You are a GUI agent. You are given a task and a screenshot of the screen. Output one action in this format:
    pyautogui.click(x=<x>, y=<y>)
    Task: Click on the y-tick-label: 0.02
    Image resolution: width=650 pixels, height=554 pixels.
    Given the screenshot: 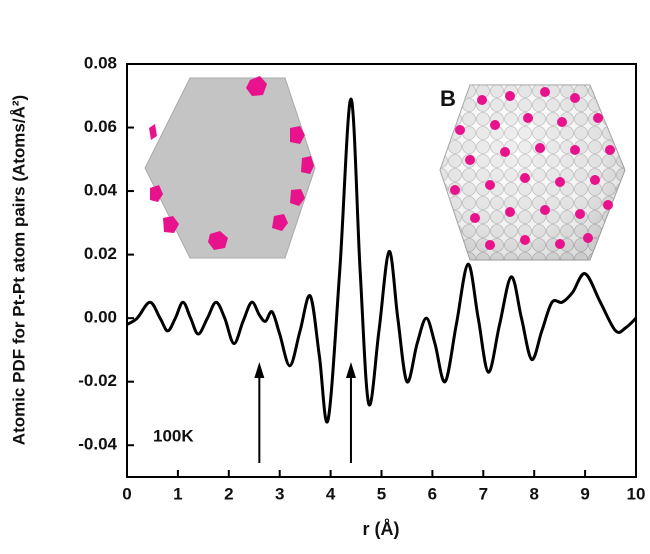 What is the action you would take?
    pyautogui.click(x=100, y=253)
    